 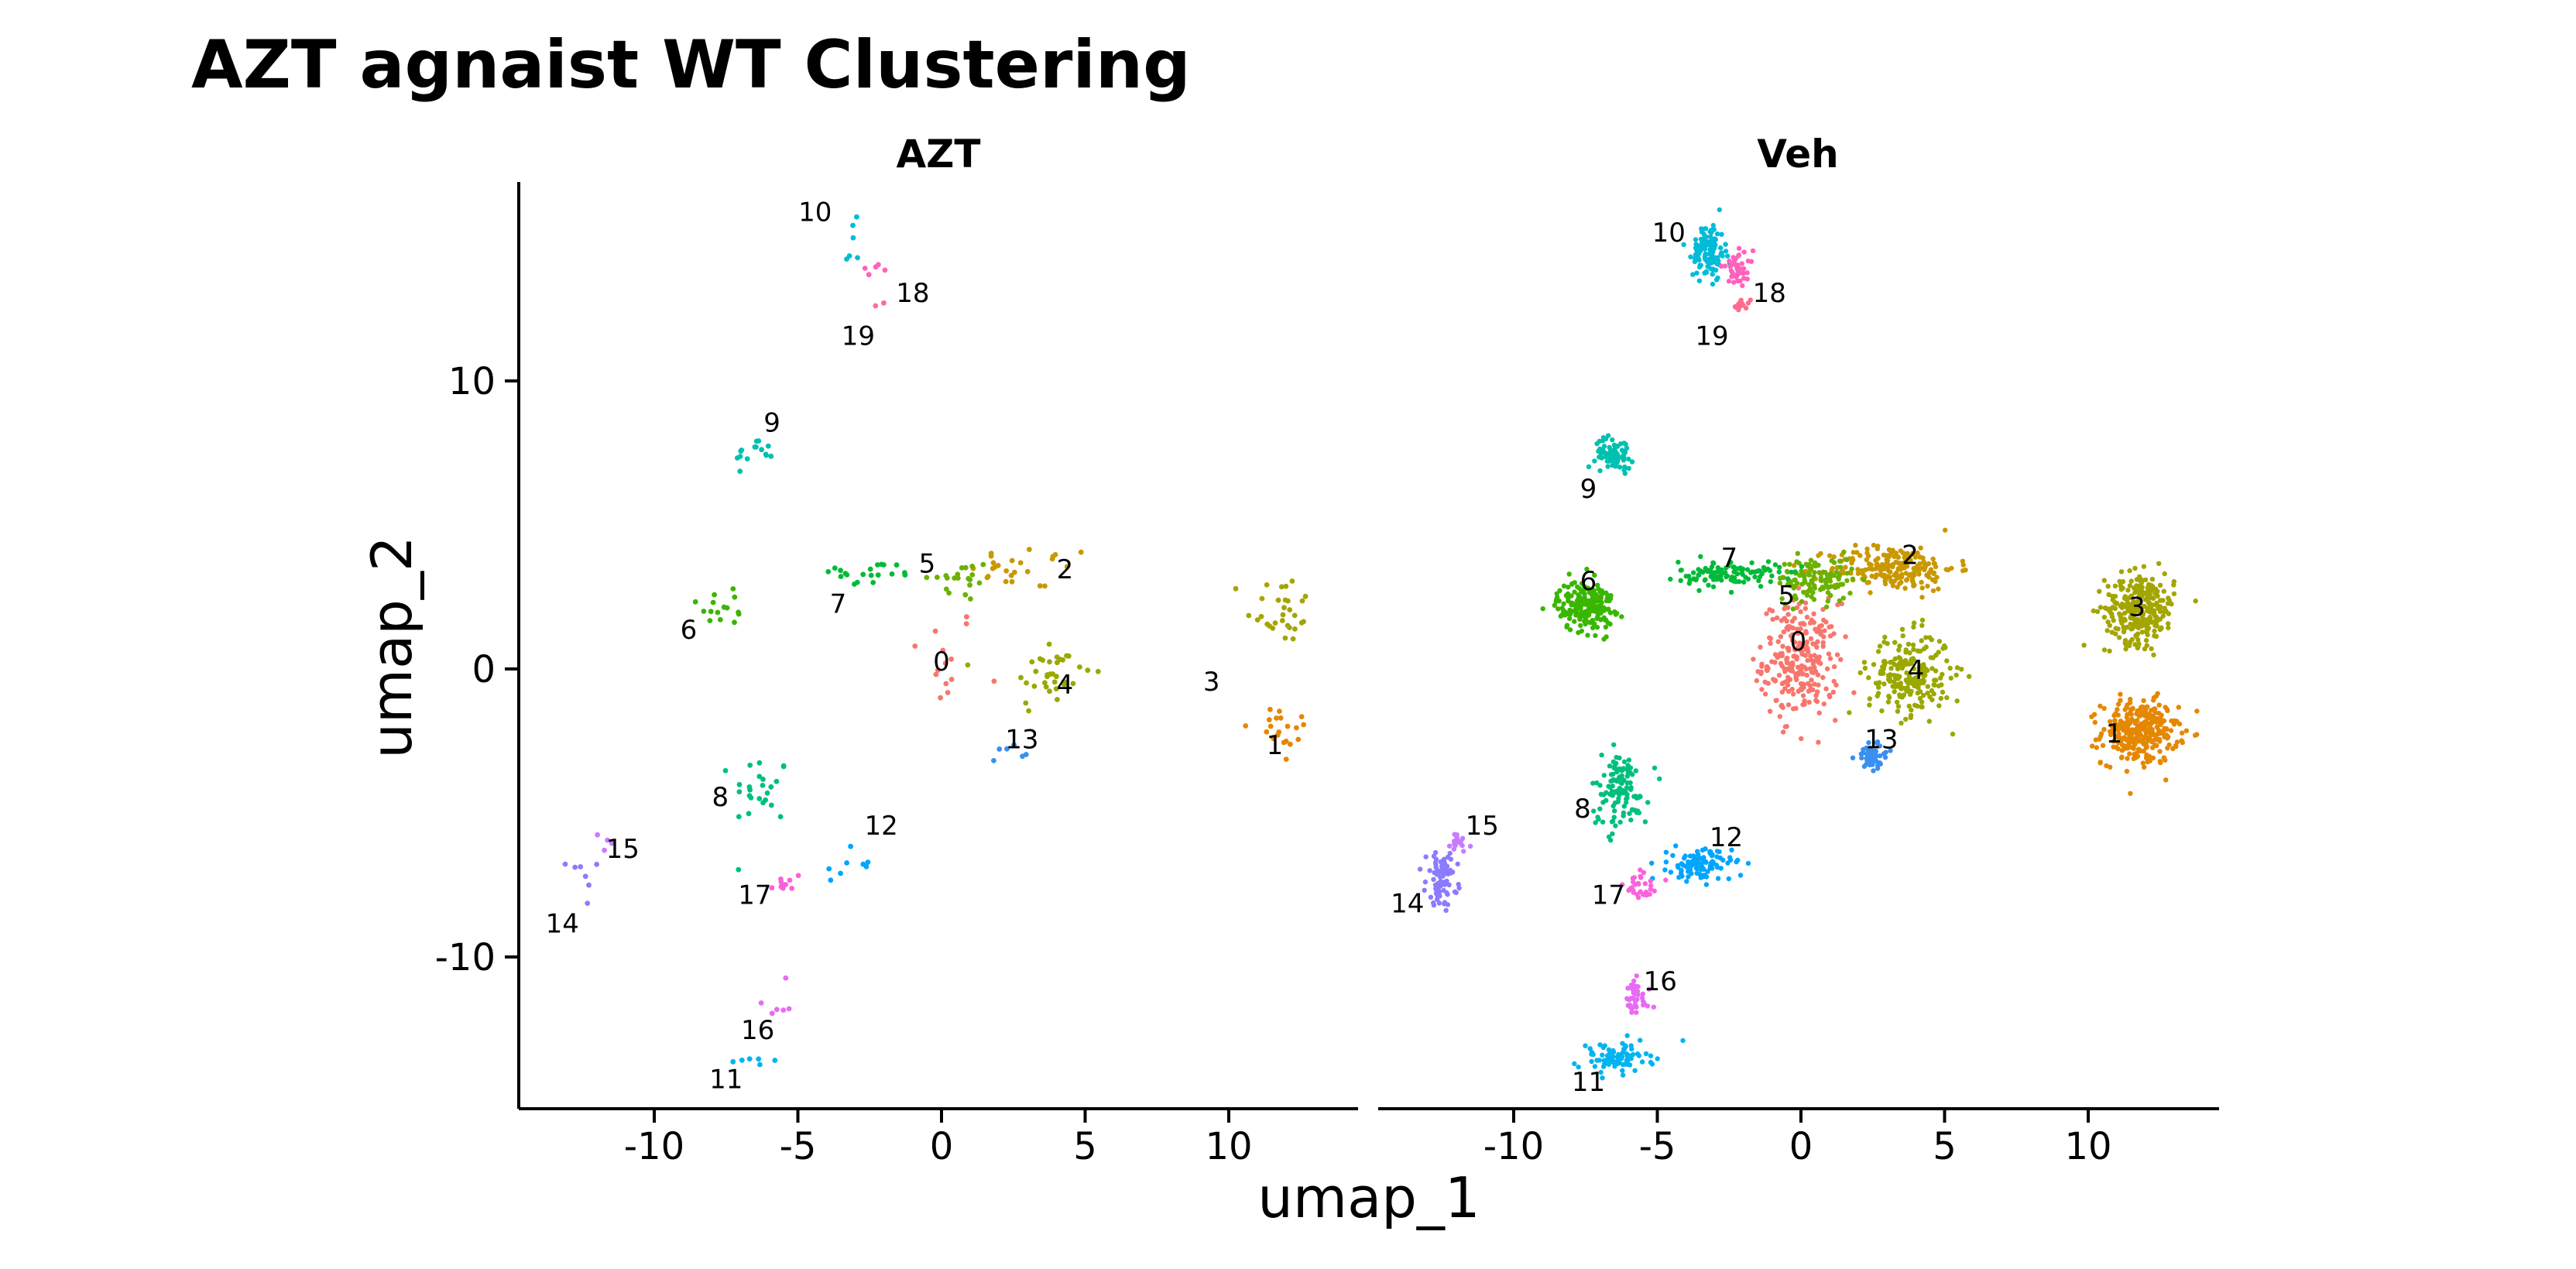 What do you see at coordinates (1582, 809) in the screenshot?
I see `cluster-label-8: 8` at bounding box center [1582, 809].